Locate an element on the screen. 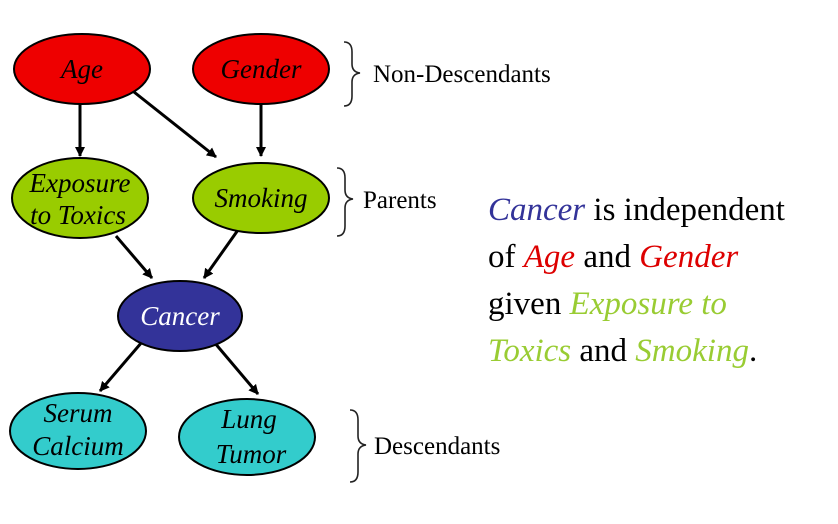 Image resolution: width=838 pixels, height=524 pixels. node-serum-label-line2: Calcium is located at coordinates (78, 446).